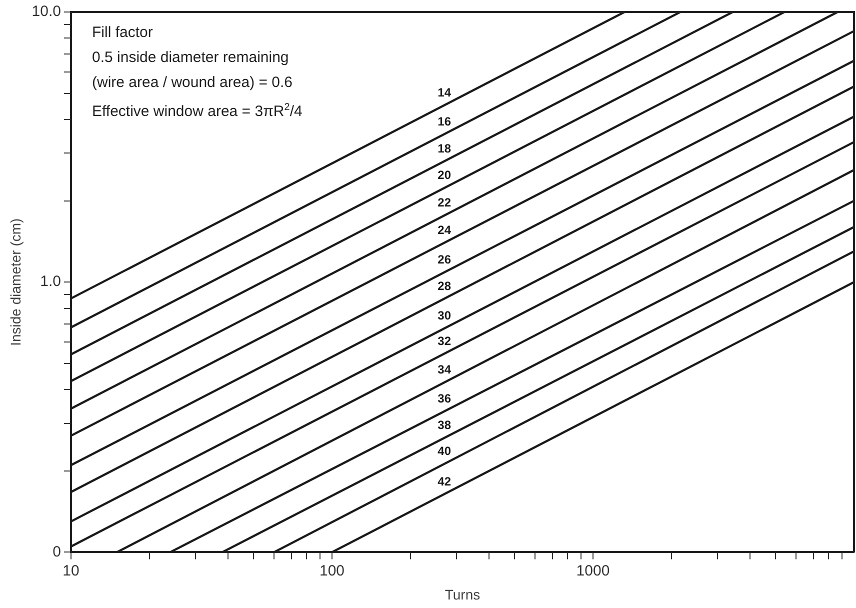  I want to click on series-label: 14, so click(445, 92).